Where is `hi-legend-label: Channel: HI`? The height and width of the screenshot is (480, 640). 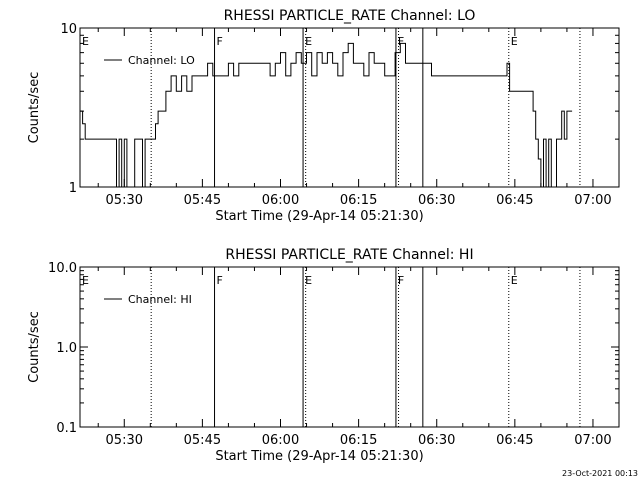
hi-legend-label: Channel: HI is located at coordinates (160, 299).